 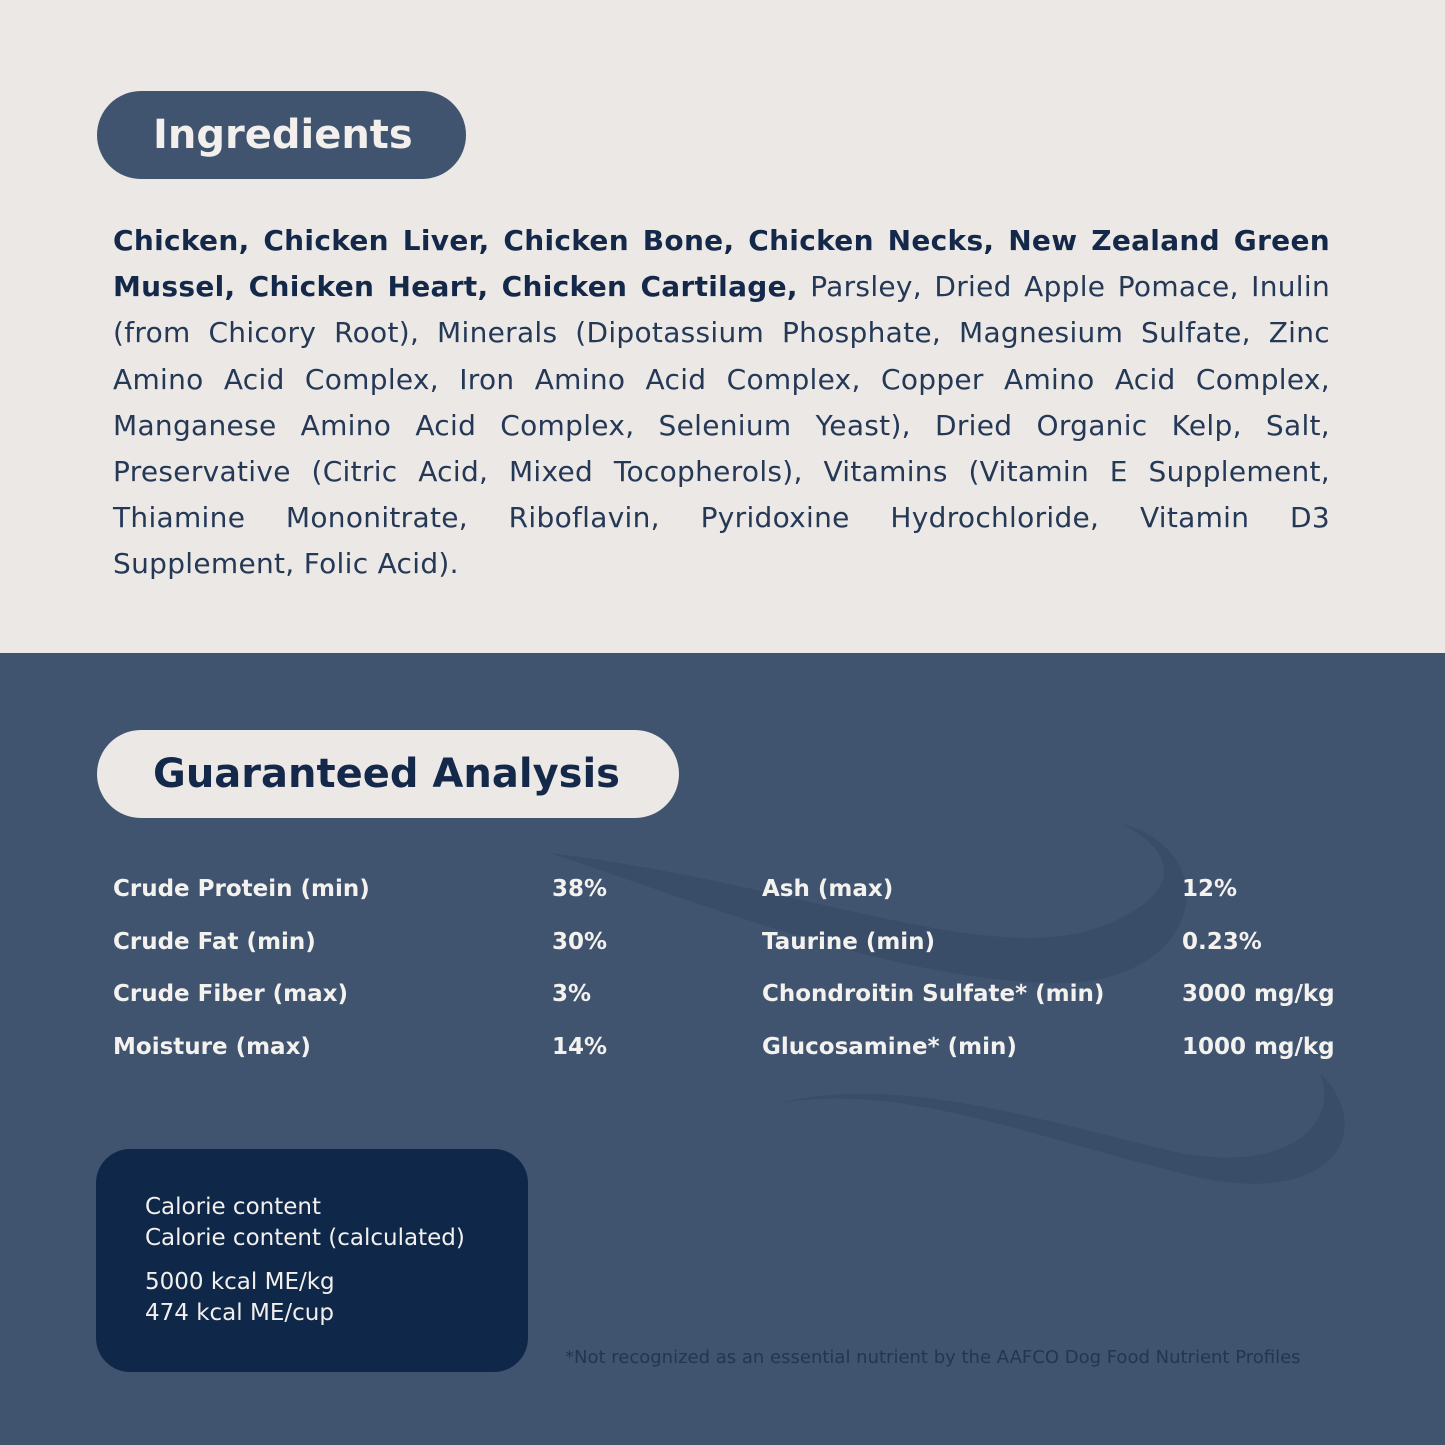 What do you see at coordinates (214, 941) in the screenshot?
I see `nutrient-label: Crude Fat (min)` at bounding box center [214, 941].